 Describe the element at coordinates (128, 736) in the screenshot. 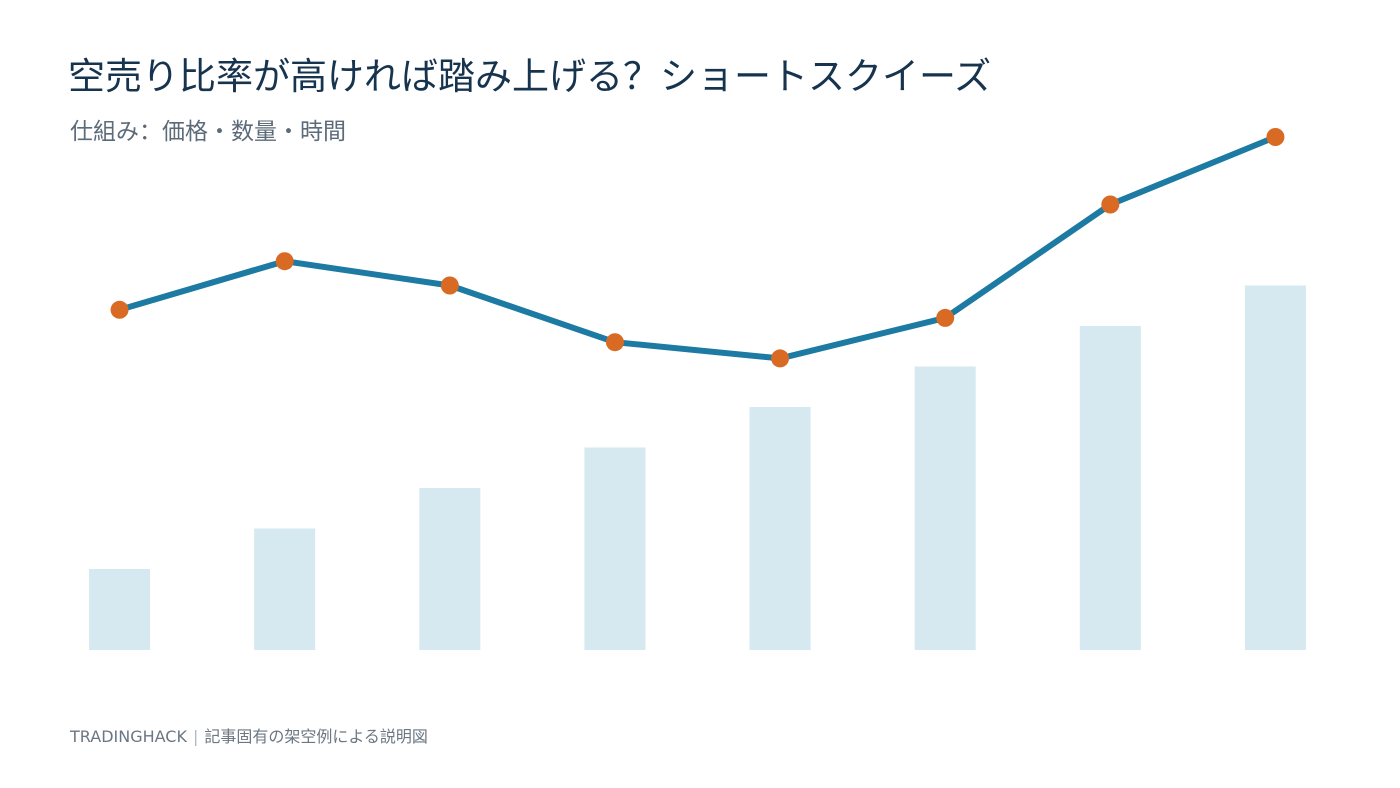

I see `footer-brand: TRADINGHACK` at that location.